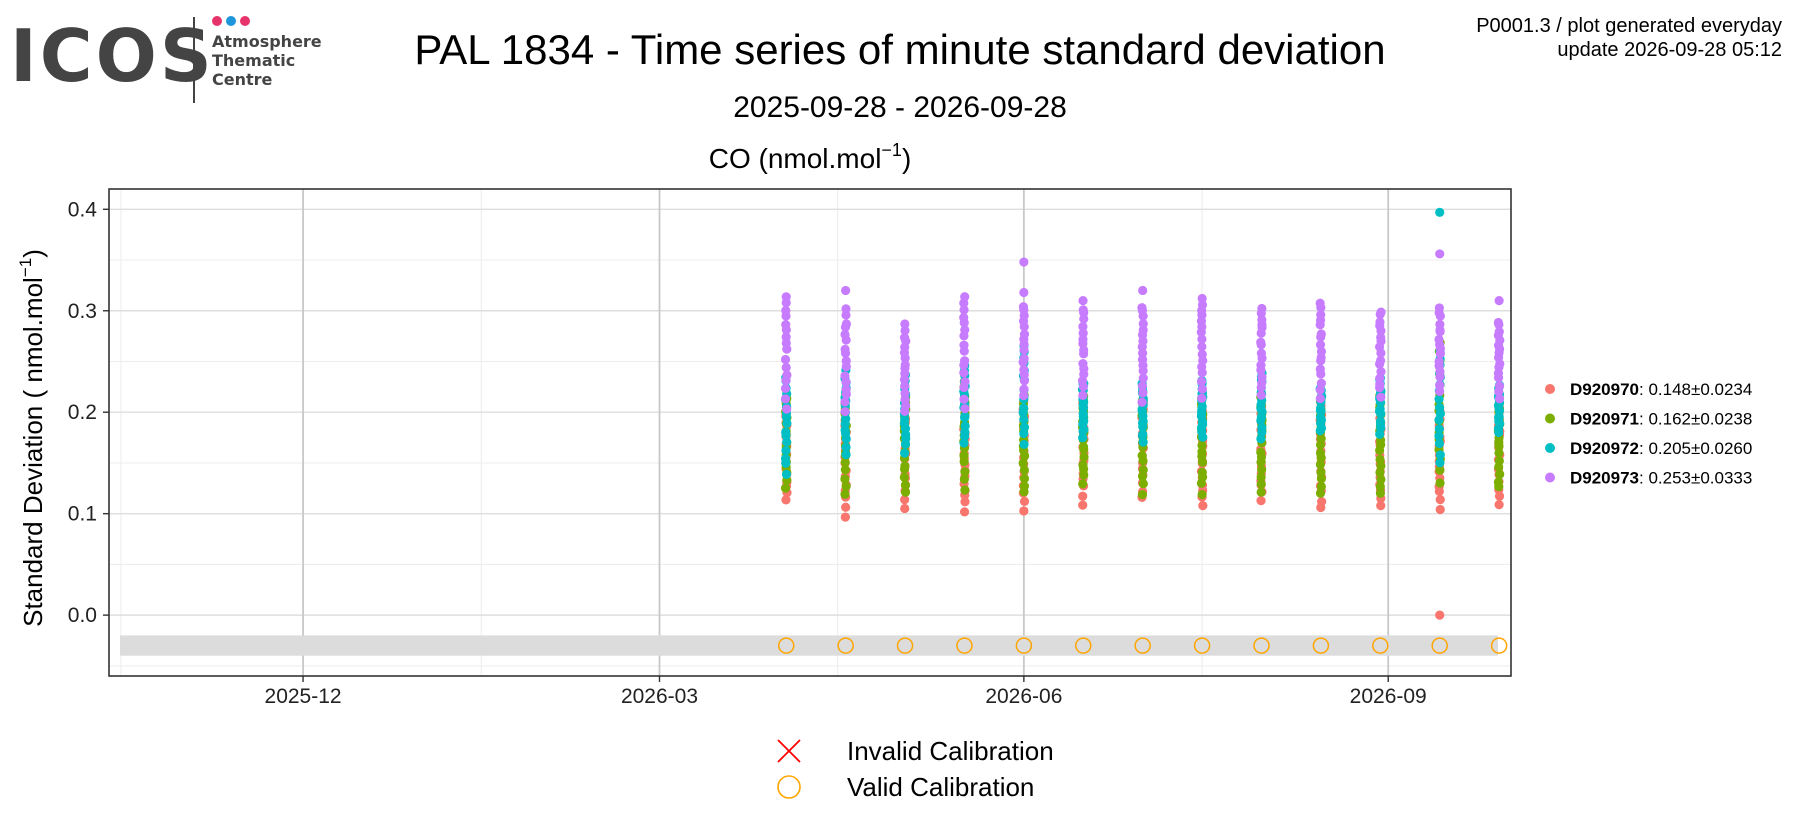 The width and height of the screenshot is (1800, 825). I want to click on legend-key-D920972, so click(1550, 448).